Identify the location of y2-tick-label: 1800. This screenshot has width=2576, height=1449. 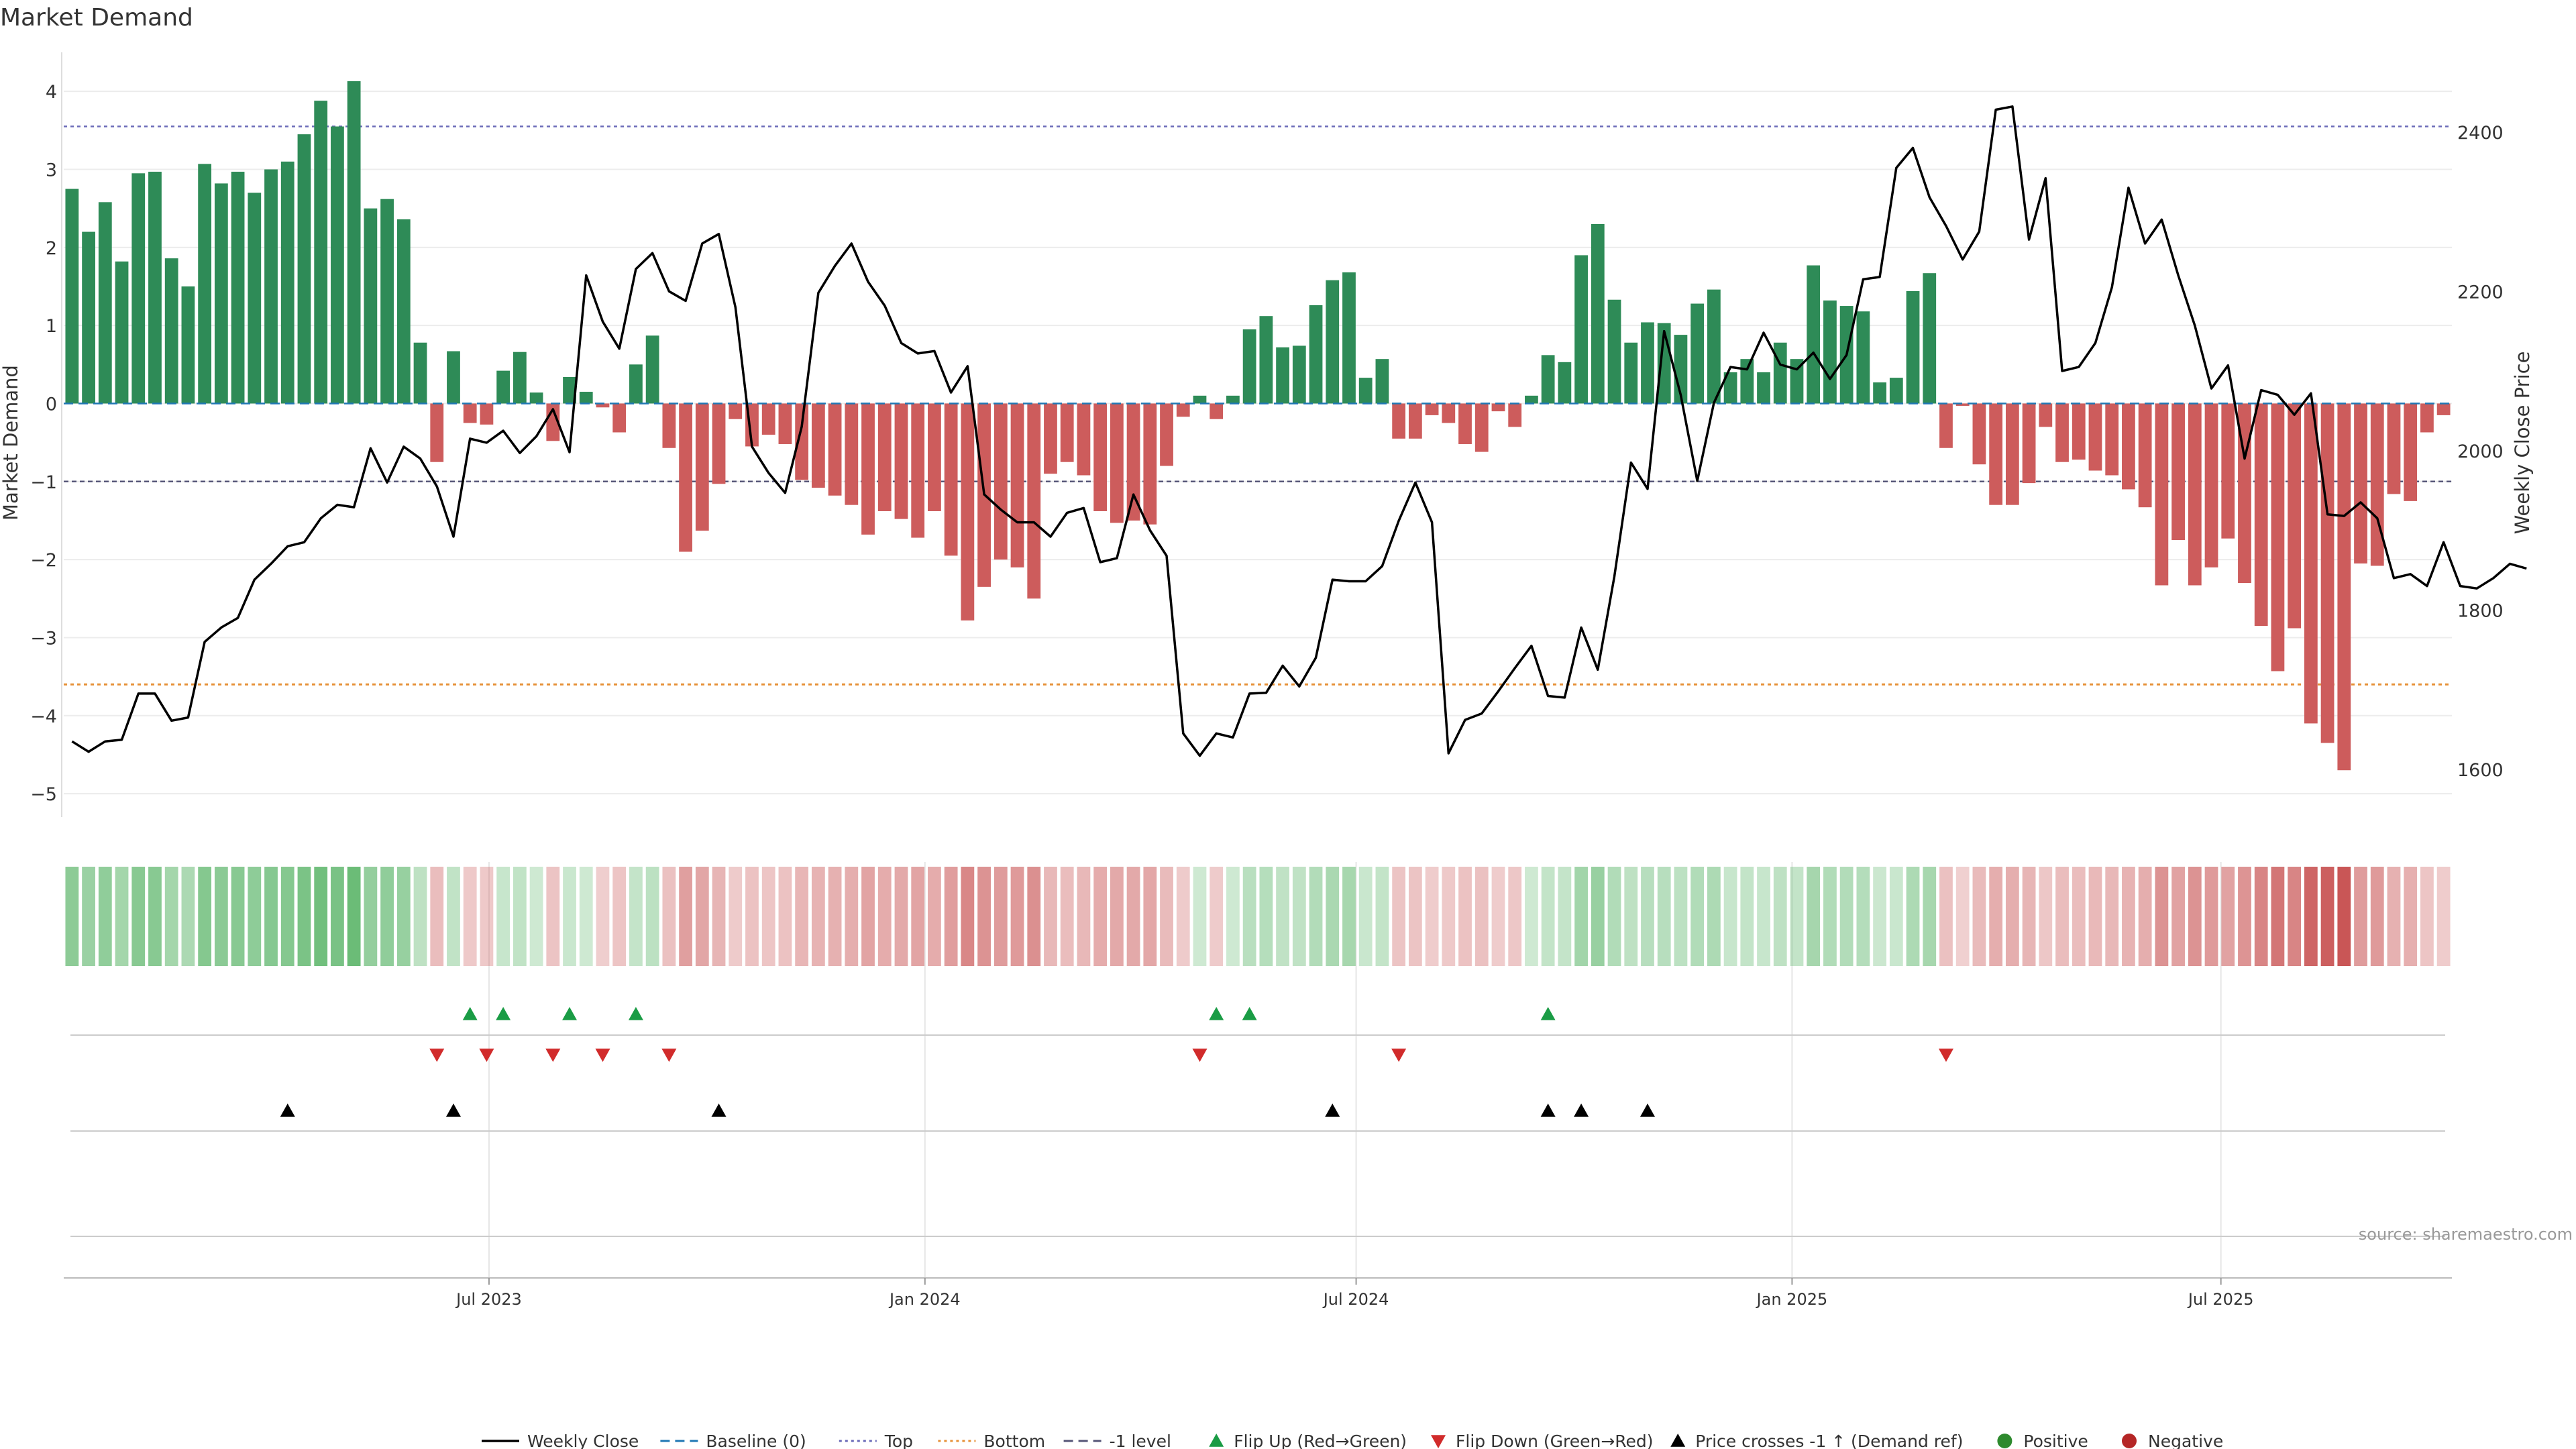
(2480, 610).